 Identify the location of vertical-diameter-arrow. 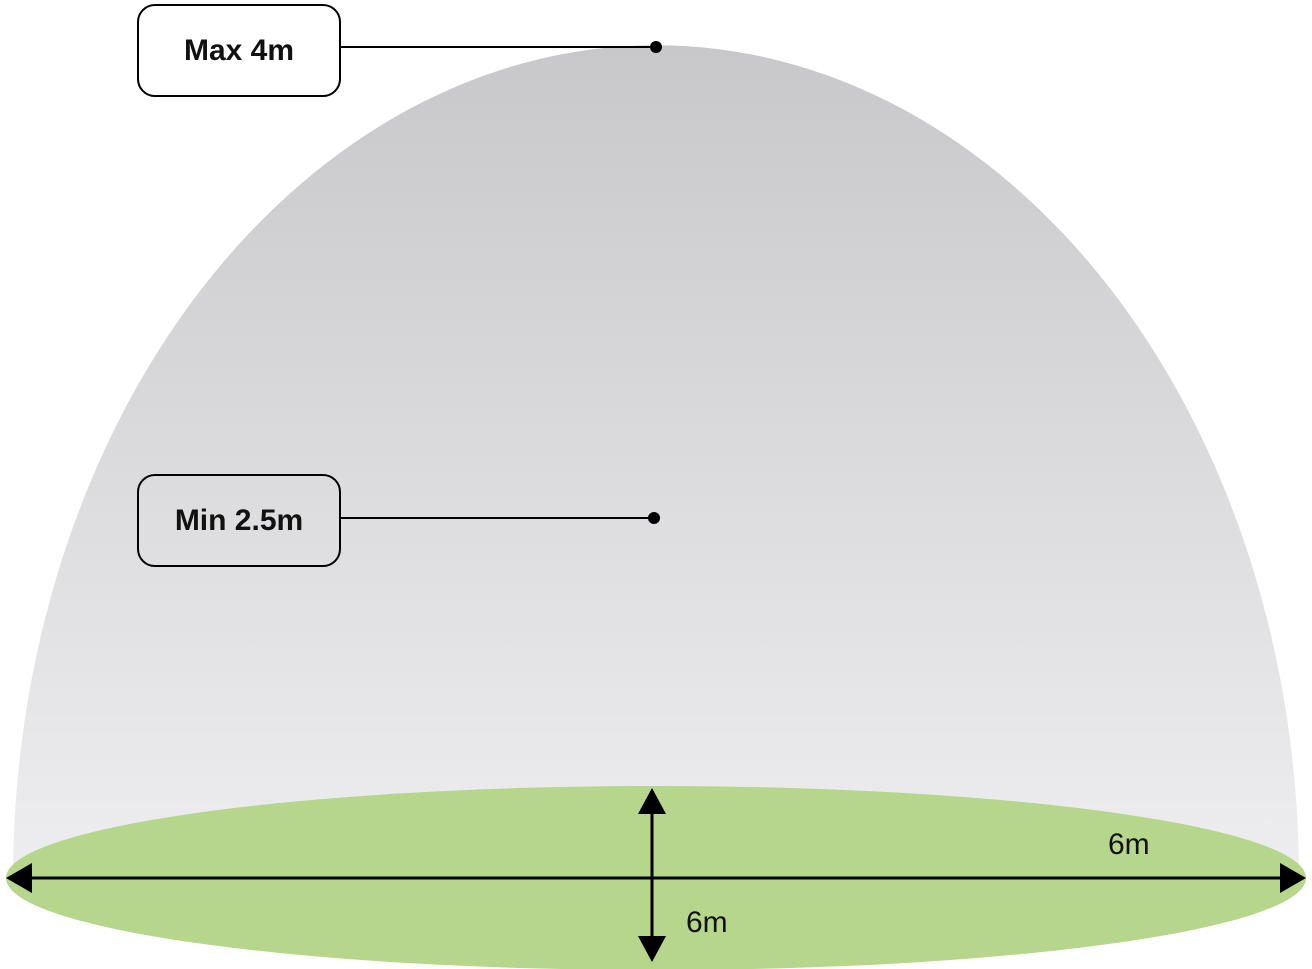
(652, 875).